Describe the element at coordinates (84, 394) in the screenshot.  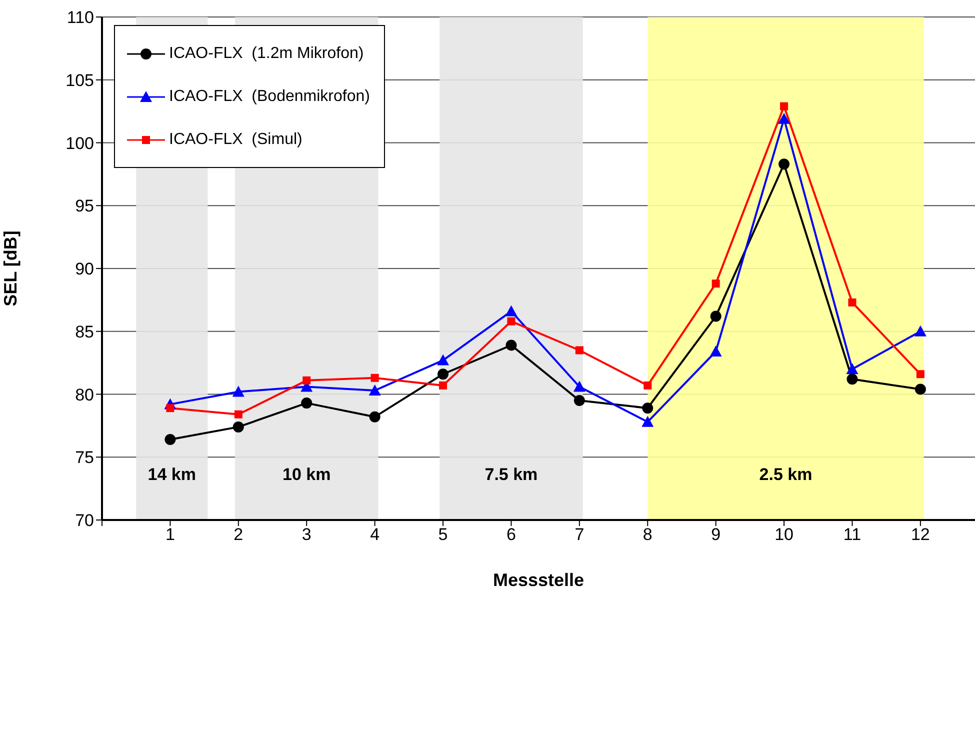
I see `y-tick-label: 80` at that location.